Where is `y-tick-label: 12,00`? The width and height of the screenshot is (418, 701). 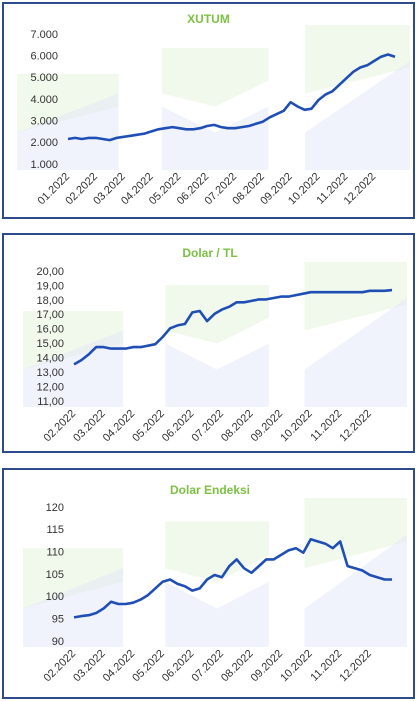
y-tick-label: 12,00 is located at coordinates (50, 387).